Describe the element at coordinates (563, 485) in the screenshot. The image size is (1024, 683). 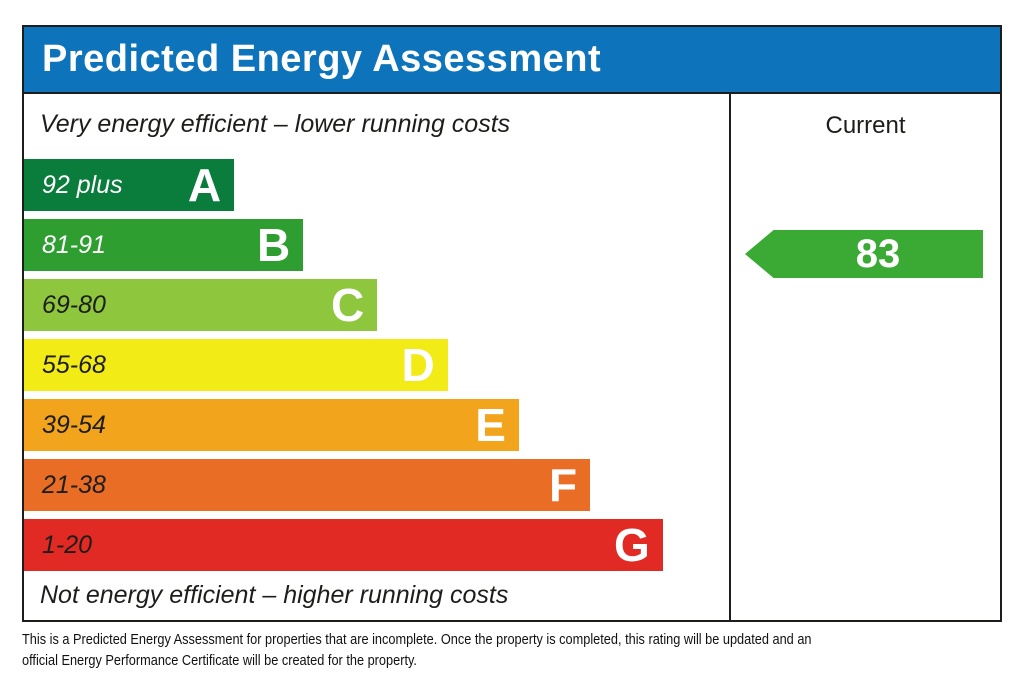
I see `band-letter: F` at that location.